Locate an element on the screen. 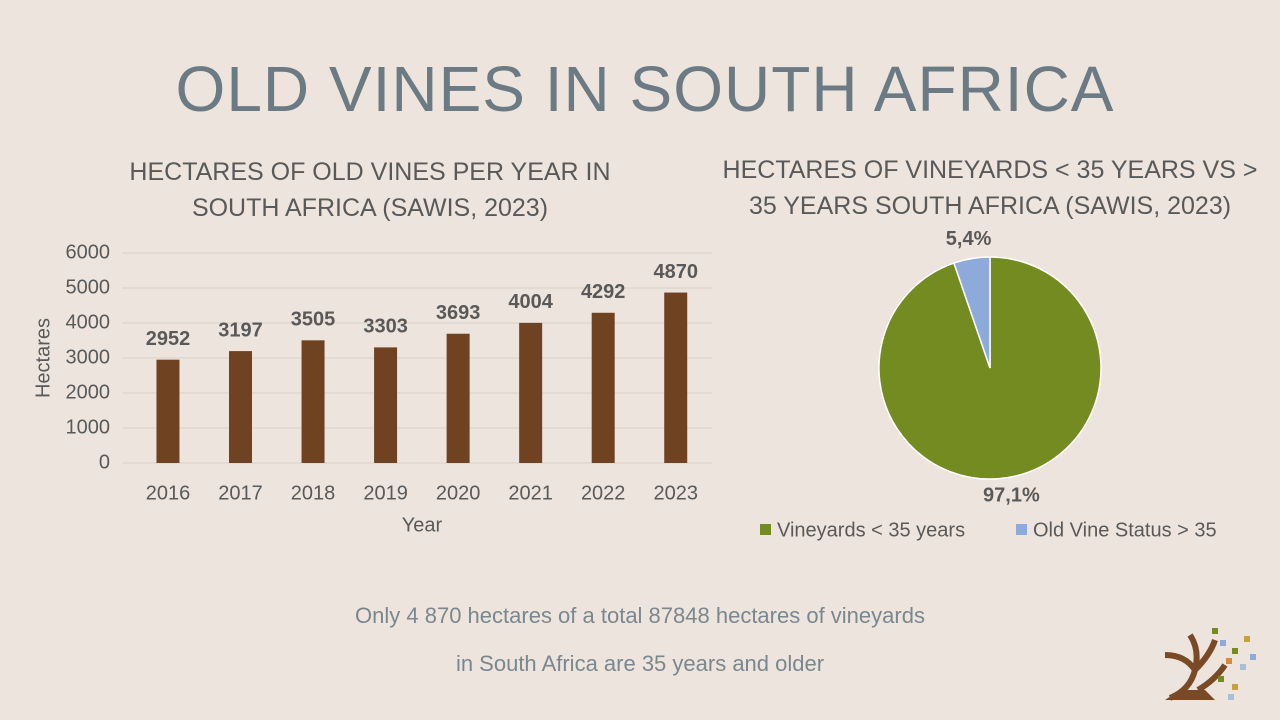 This screenshot has height=720, width=1280. y-tick-label: 5000 is located at coordinates (88, 287).